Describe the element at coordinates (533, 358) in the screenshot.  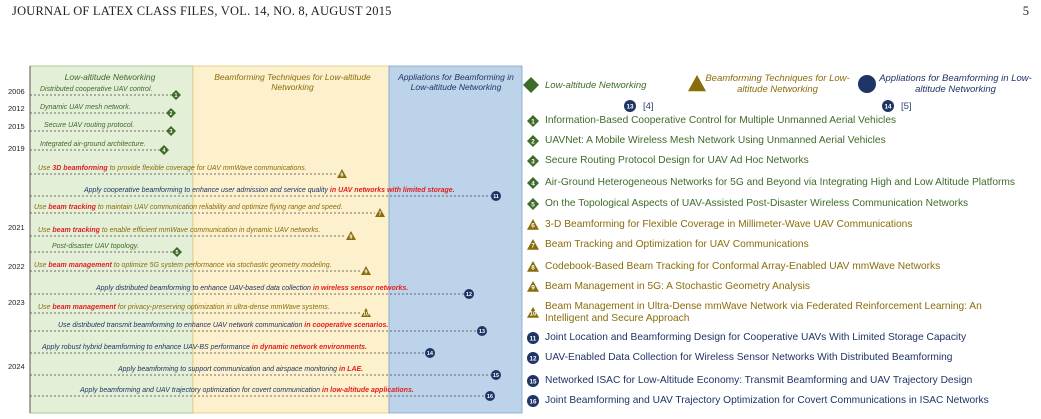
I see `paper-marker-navy-icon: 12` at that location.